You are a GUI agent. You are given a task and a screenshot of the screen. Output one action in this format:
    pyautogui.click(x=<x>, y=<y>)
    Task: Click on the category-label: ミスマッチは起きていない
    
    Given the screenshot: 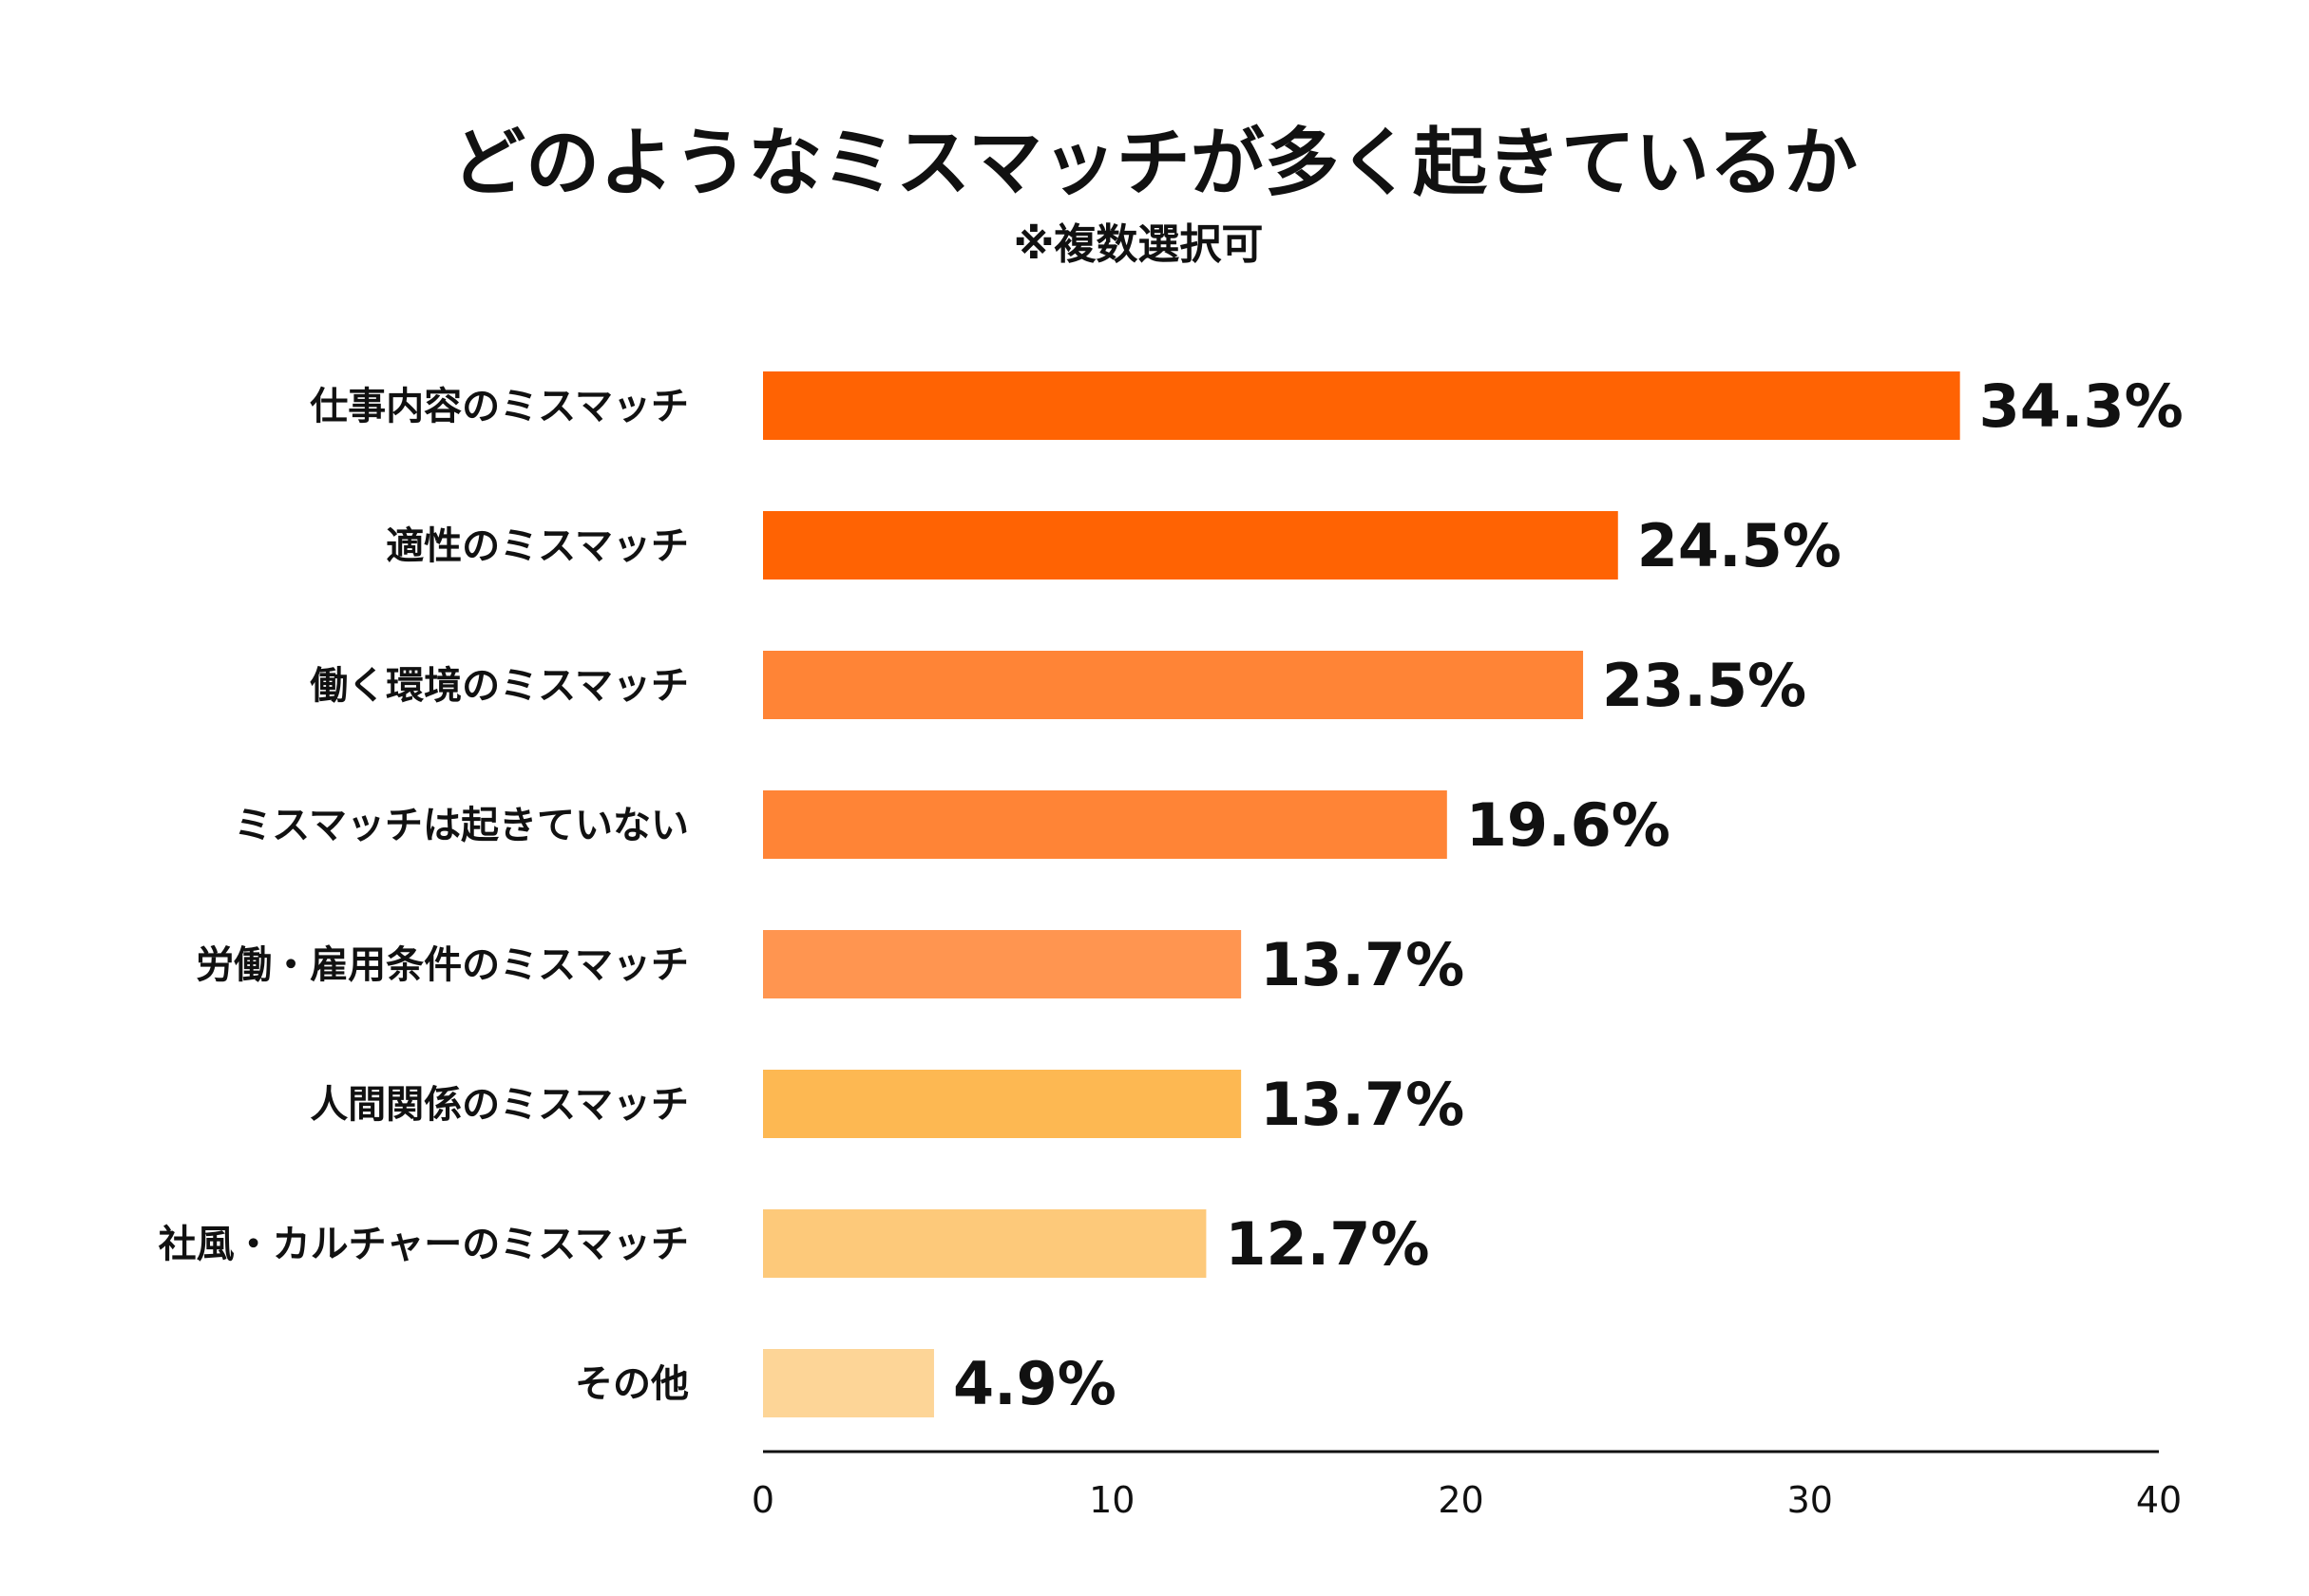 What is the action you would take?
    pyautogui.click(x=461, y=825)
    